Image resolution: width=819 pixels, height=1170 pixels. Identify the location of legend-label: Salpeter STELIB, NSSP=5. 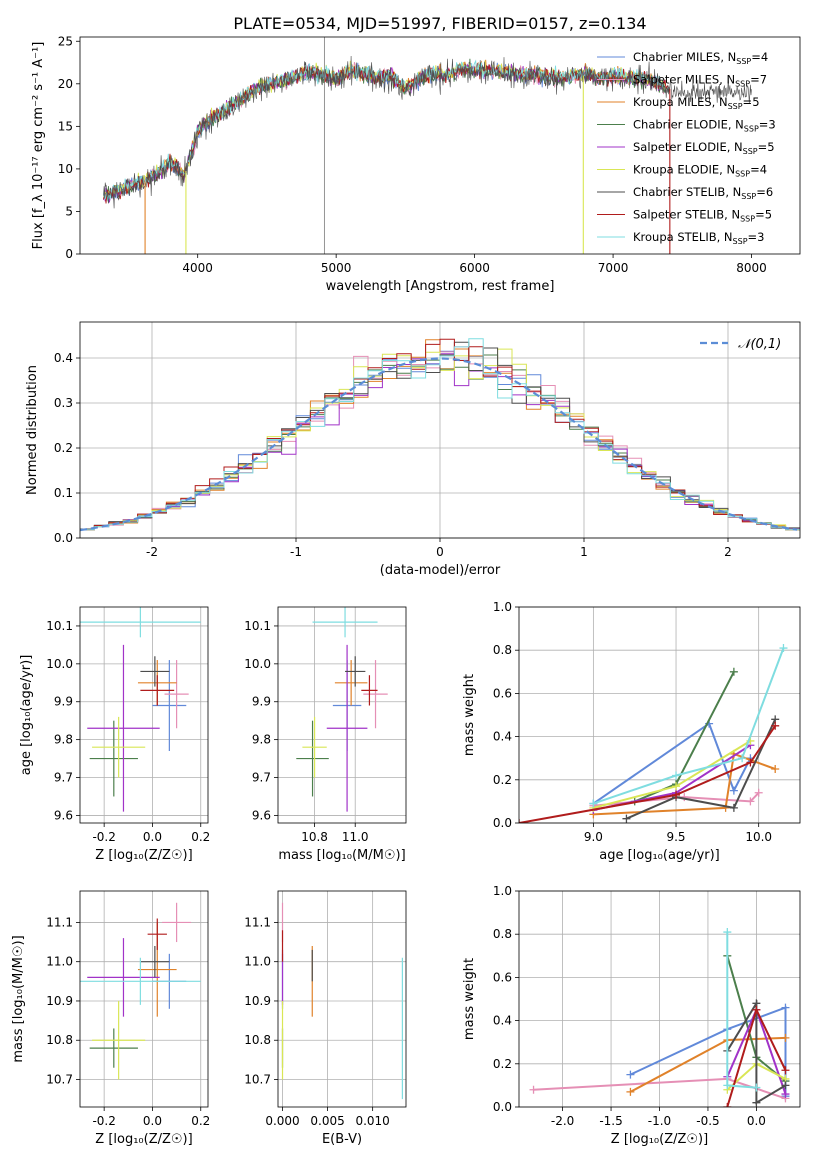
(702, 216).